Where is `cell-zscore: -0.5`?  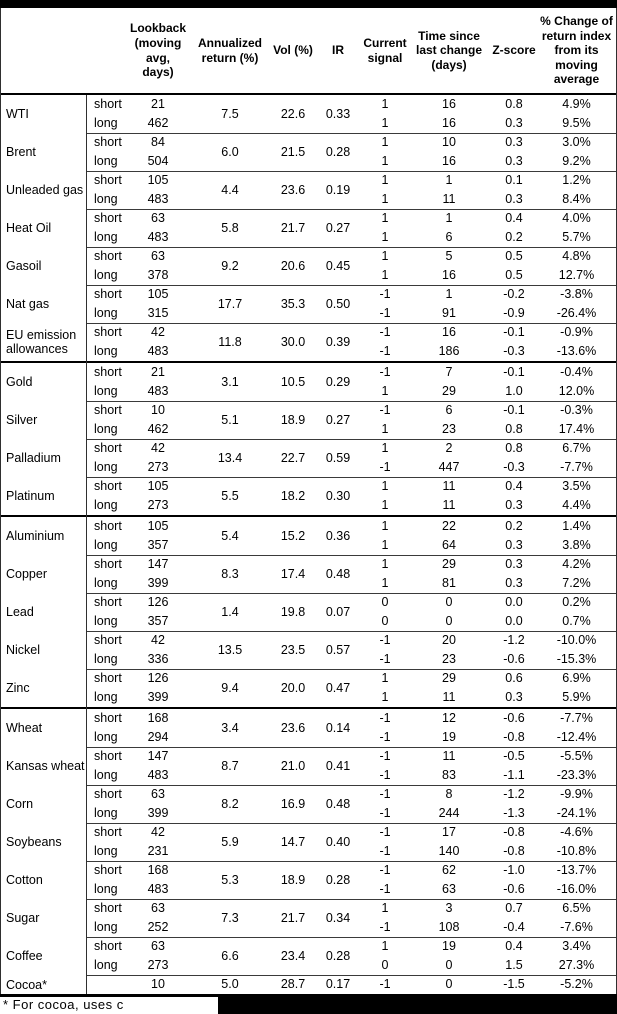 cell-zscore: -0.5 is located at coordinates (514, 756).